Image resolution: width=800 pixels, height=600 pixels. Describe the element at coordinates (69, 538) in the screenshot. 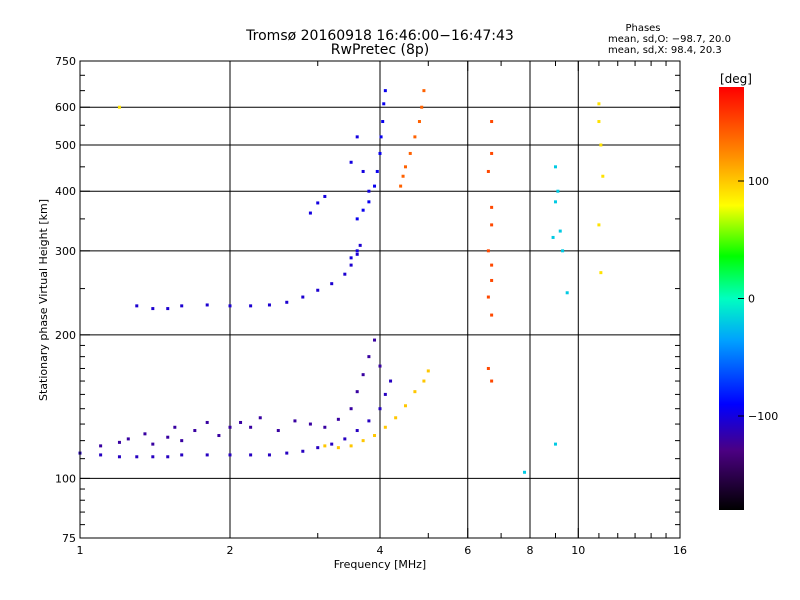

I see `y-tick-label: 75` at that location.